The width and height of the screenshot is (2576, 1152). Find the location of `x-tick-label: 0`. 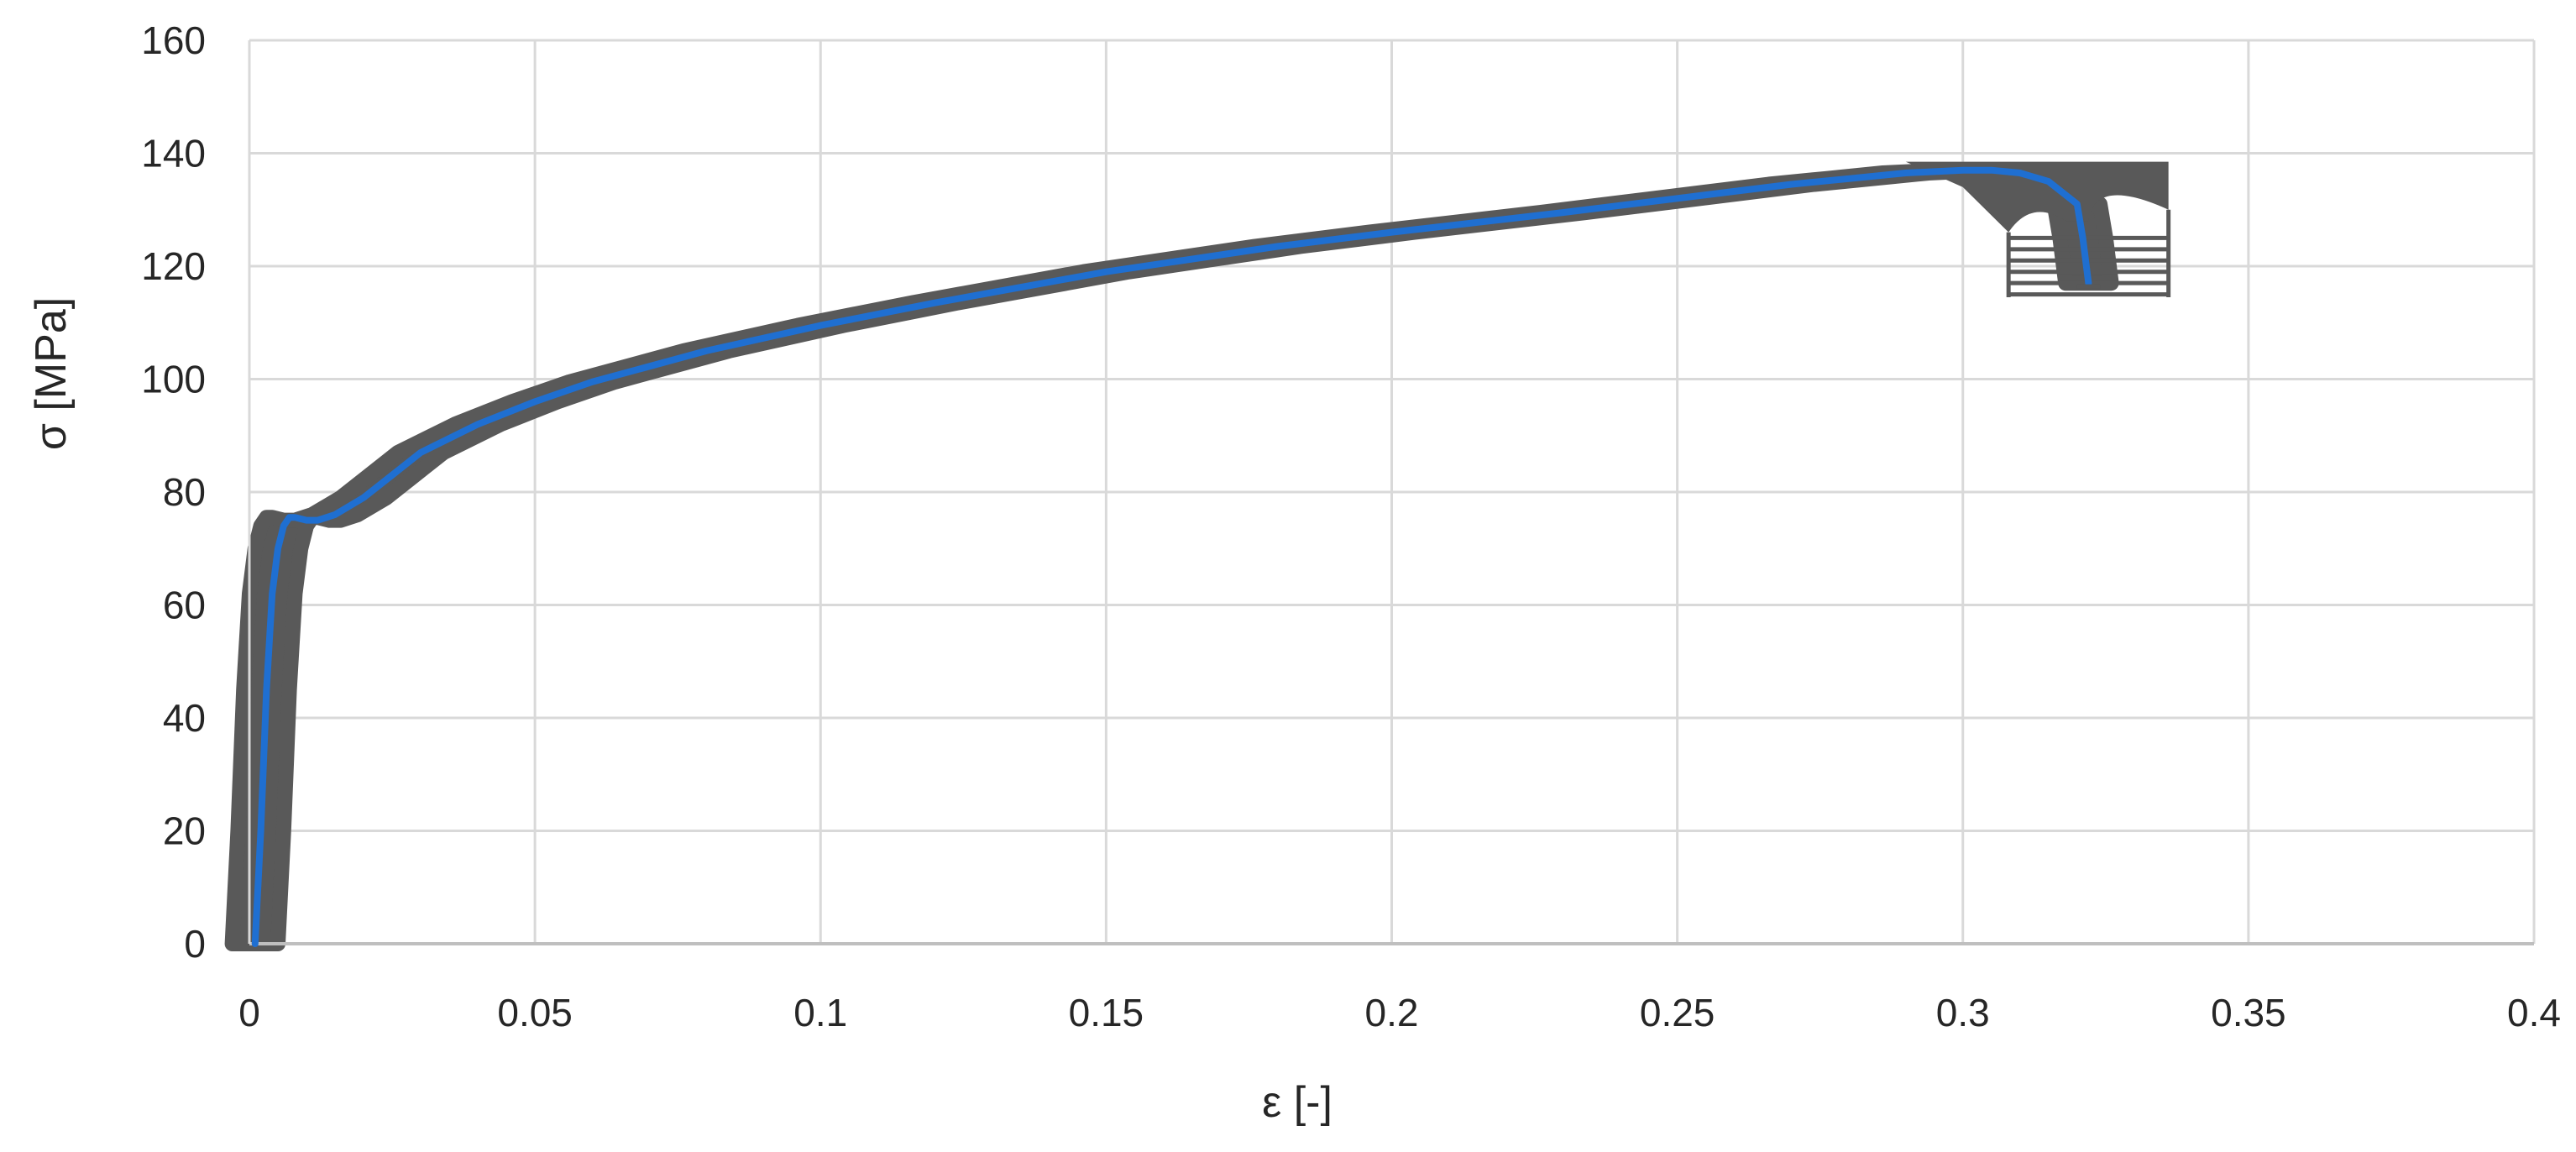

x-tick-label: 0 is located at coordinates (249, 1012).